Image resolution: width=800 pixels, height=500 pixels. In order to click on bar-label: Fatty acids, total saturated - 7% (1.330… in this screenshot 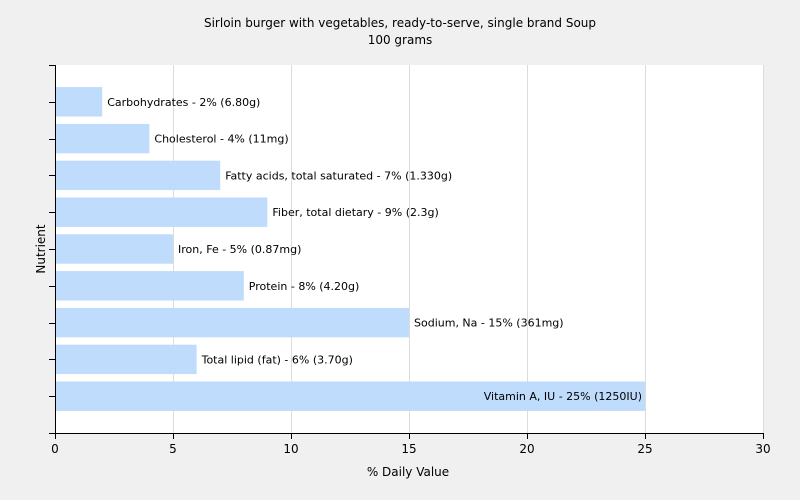, I will do `click(338, 175)`.